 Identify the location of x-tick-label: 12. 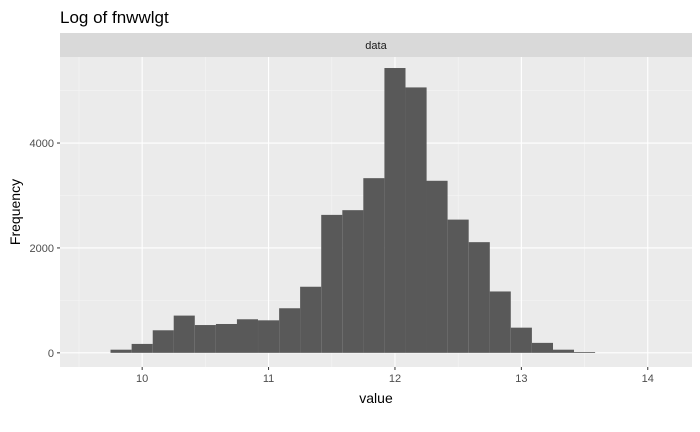
(395, 379).